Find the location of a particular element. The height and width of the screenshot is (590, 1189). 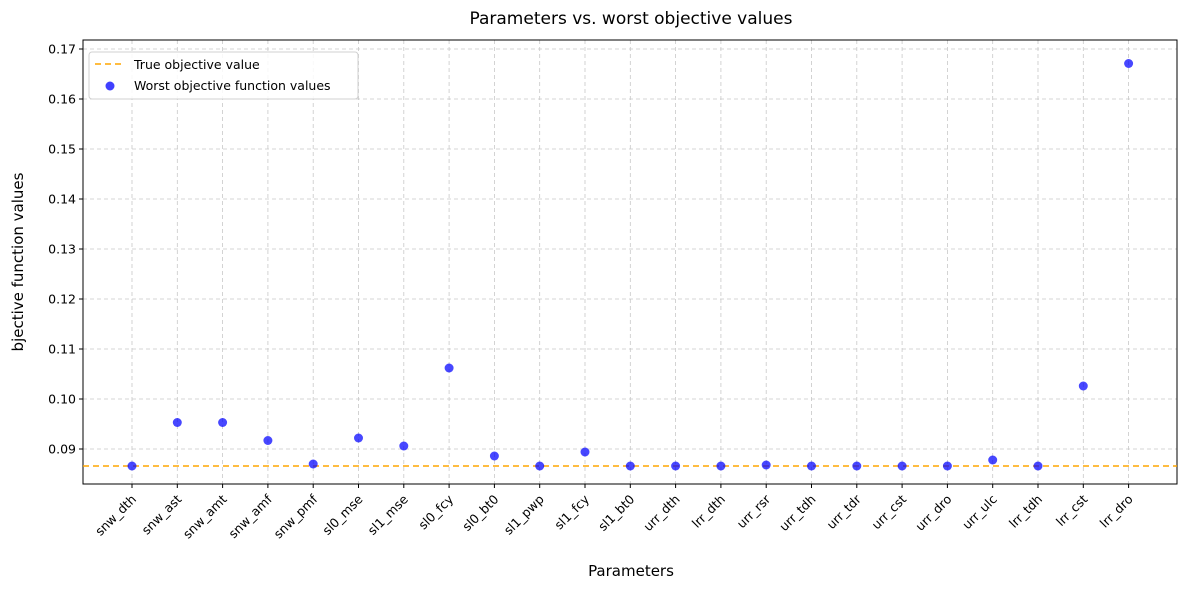

x-tick-label: sl0_bt0 is located at coordinates (480, 512).